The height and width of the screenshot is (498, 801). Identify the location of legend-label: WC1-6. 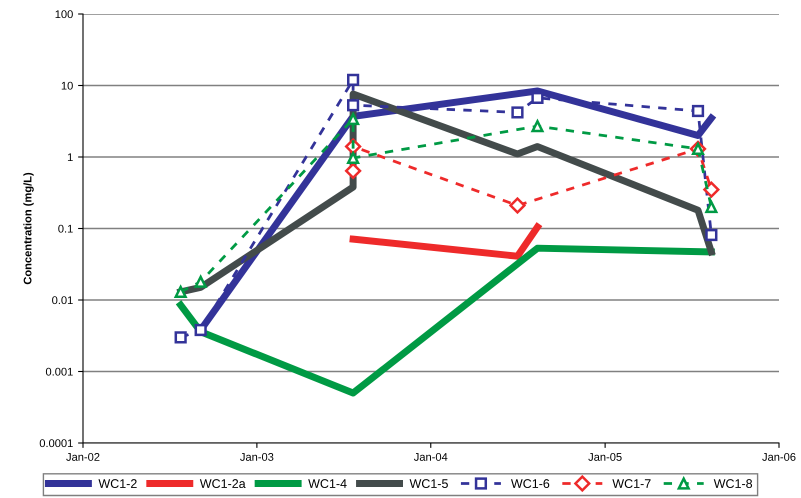
(530, 483).